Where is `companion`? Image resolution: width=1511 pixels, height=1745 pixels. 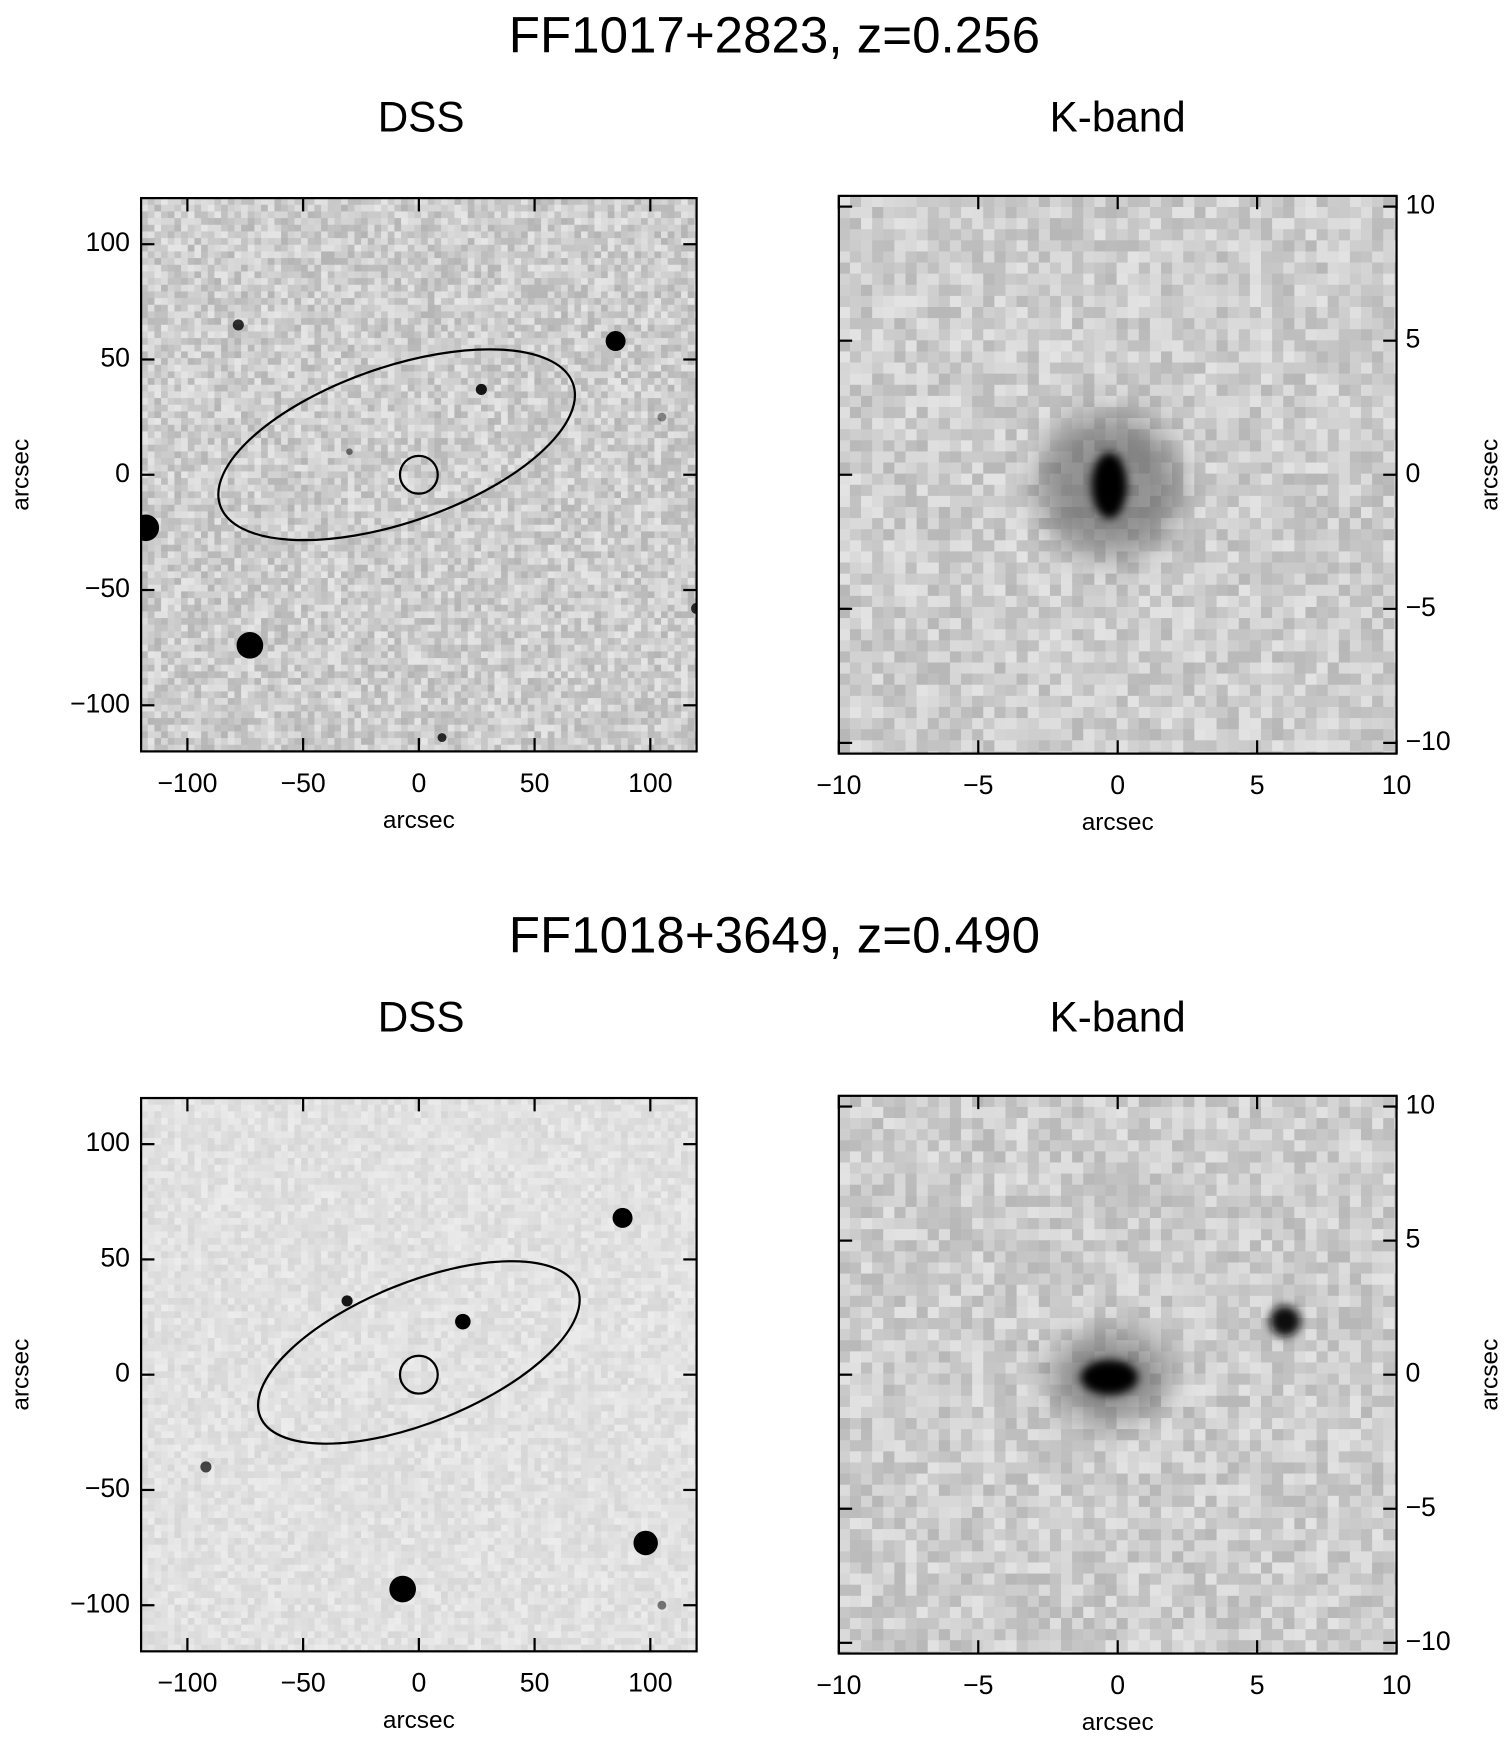
companion is located at coordinates (1285, 1321).